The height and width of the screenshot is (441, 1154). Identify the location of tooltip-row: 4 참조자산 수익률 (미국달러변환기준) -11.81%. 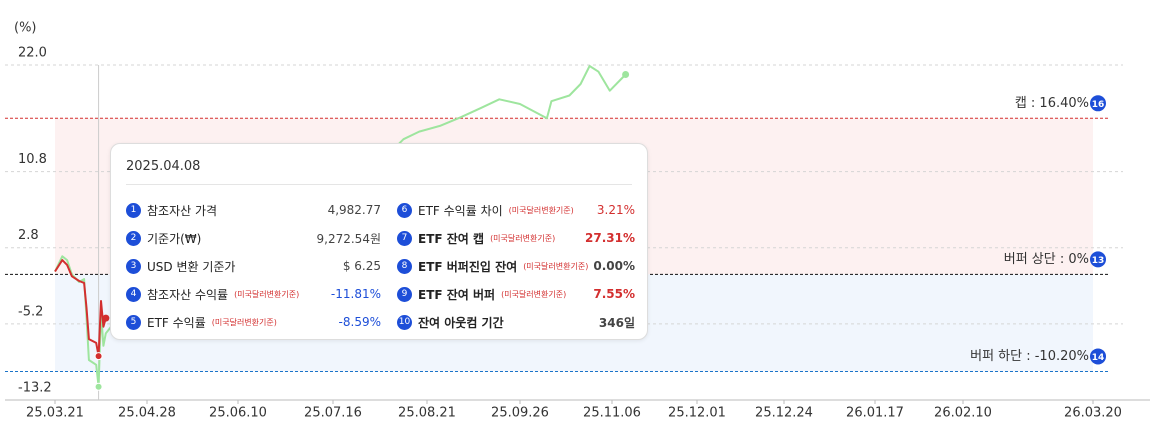
(253, 294).